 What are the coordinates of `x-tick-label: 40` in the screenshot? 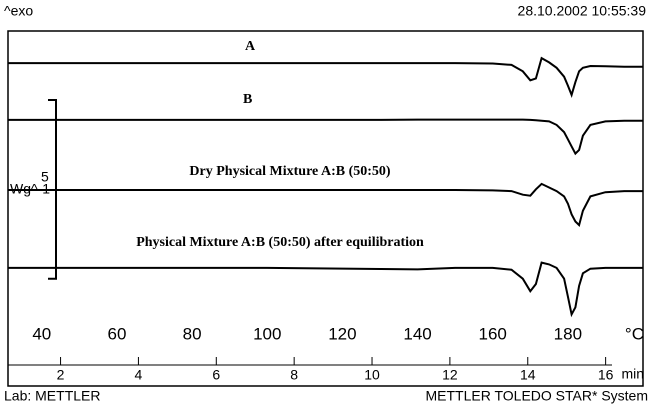 It's located at (41, 333).